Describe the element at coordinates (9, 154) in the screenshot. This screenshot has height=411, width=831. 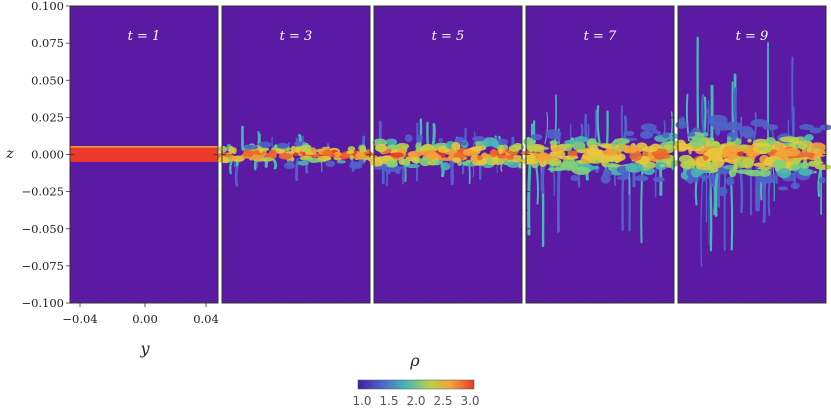
I see `z-axis-label: z` at that location.